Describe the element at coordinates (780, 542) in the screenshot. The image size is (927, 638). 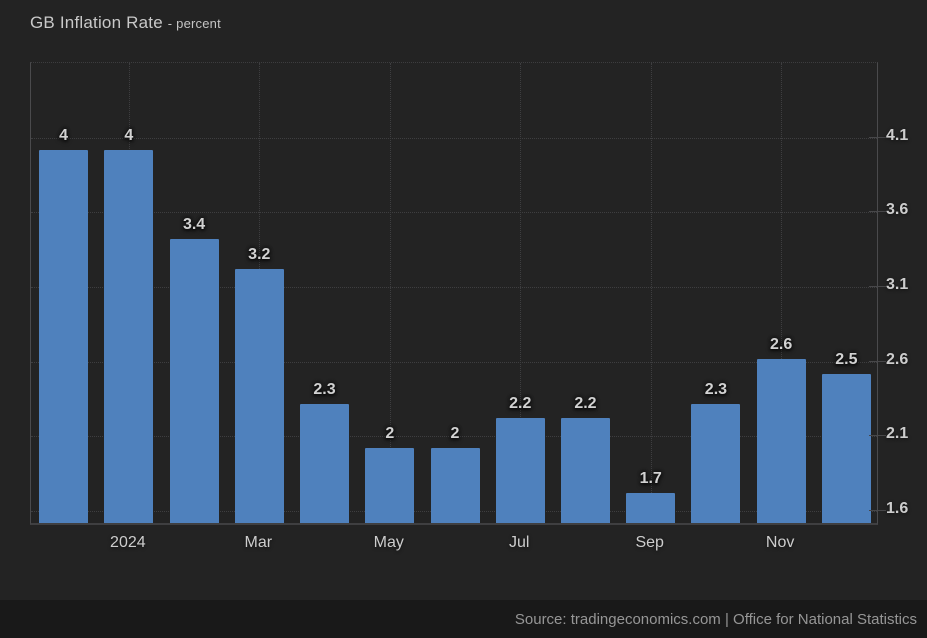
I see `x-tick-label: Nov` at that location.